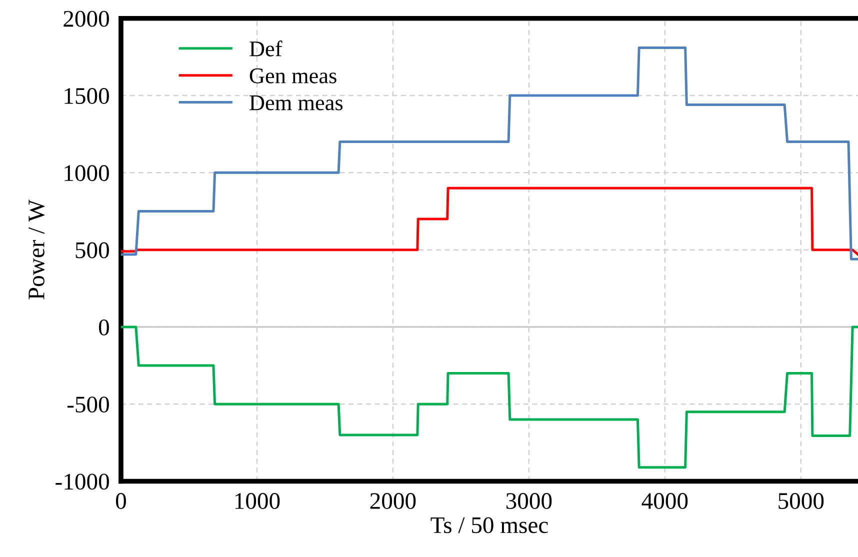 The width and height of the screenshot is (858, 557). I want to click on x-tick-label: 4000, so click(665, 501).